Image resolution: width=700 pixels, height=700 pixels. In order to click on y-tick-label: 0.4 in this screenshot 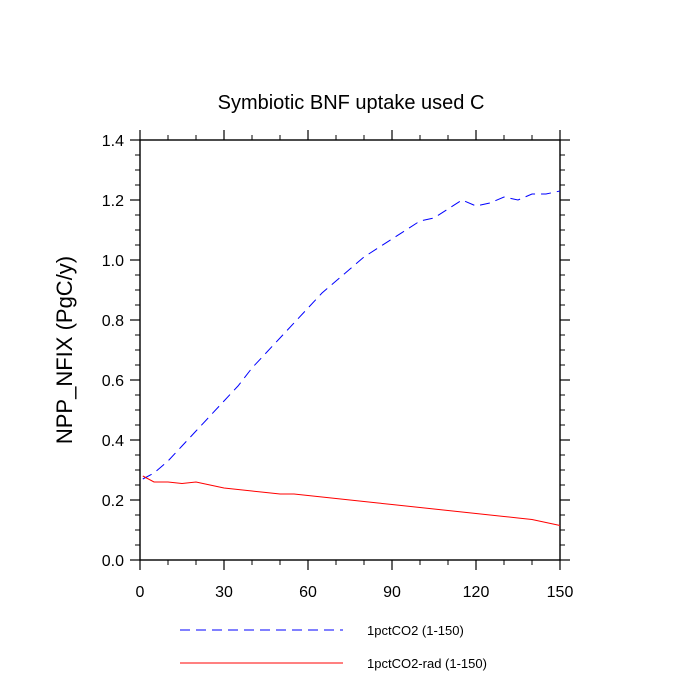, I will do `click(113, 441)`.